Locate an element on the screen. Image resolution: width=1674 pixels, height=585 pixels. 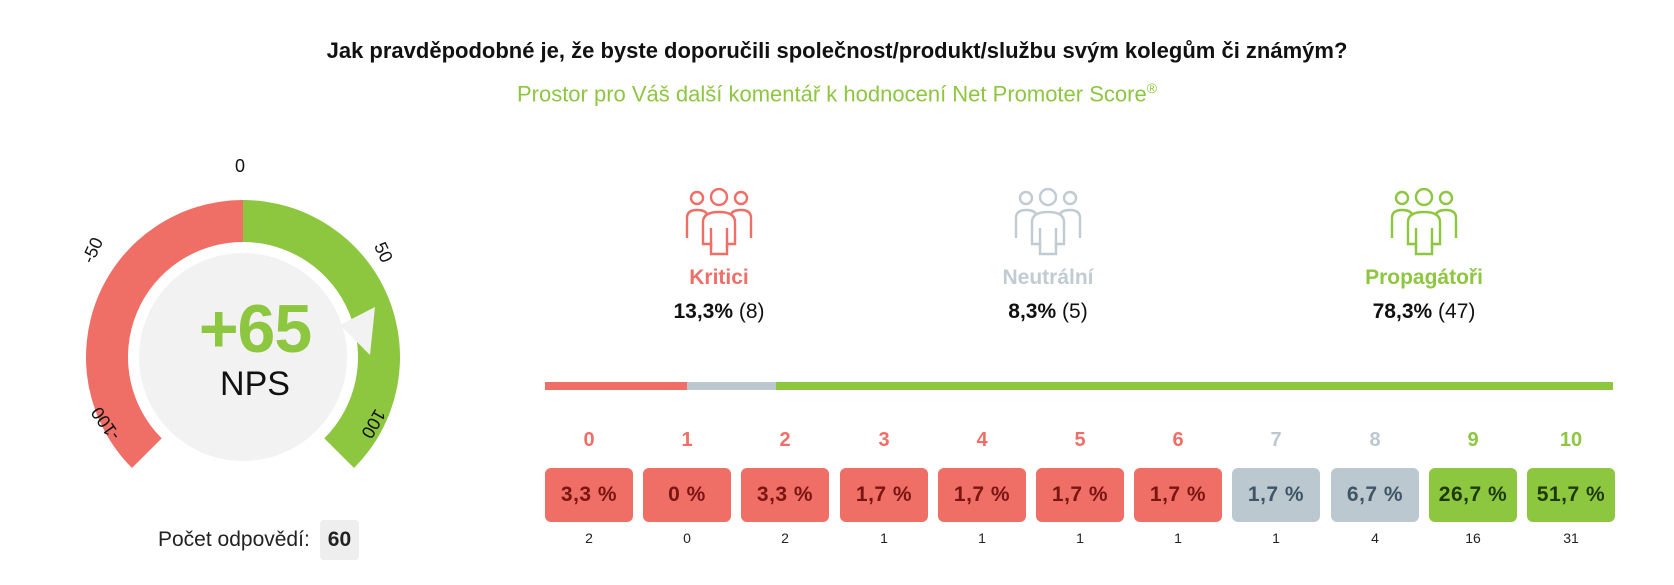
score-label: 0 is located at coordinates (589, 440).